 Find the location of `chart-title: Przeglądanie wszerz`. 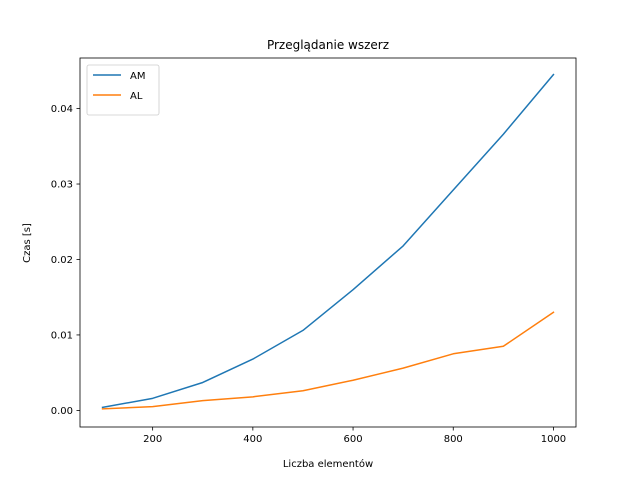

chart-title: Przeglądanie wszerz is located at coordinates (328, 45).